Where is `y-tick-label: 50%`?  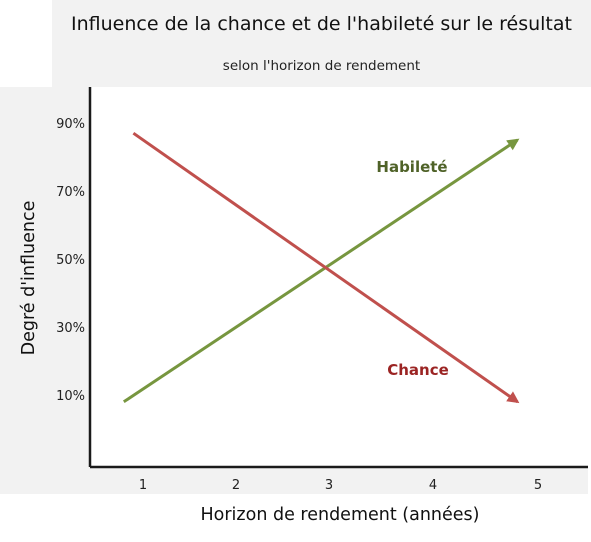
y-tick-label: 50% is located at coordinates (70, 260).